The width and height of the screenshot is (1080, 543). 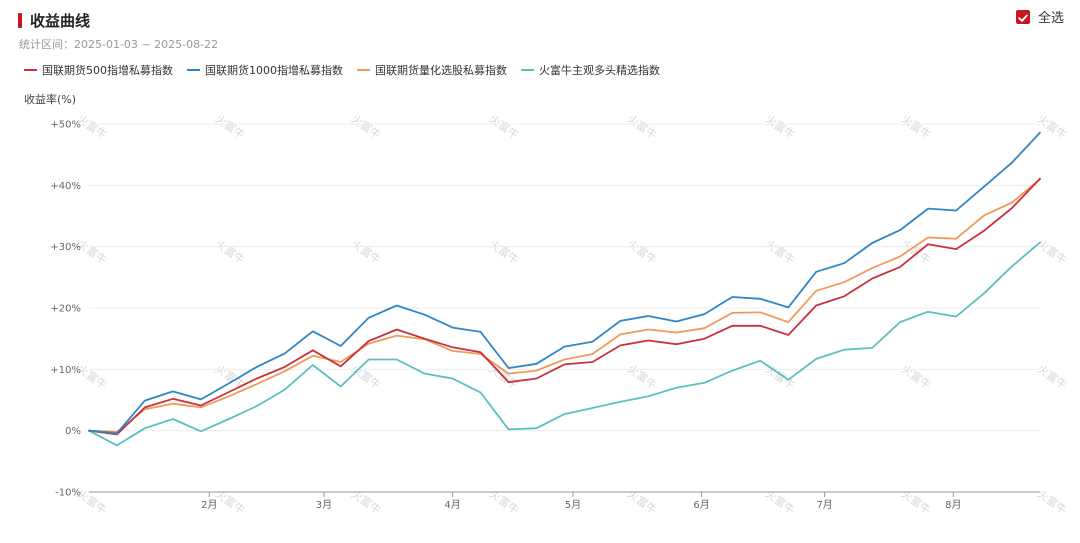 I want to click on y-tick-label: -10%, so click(x=68, y=493).